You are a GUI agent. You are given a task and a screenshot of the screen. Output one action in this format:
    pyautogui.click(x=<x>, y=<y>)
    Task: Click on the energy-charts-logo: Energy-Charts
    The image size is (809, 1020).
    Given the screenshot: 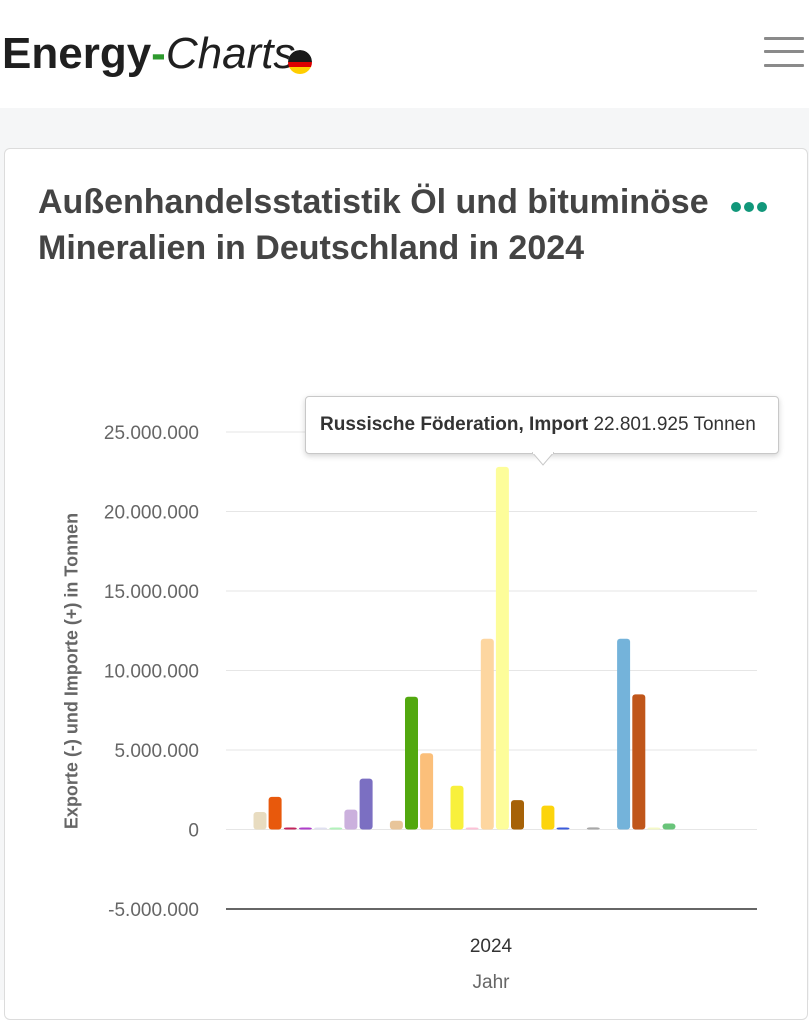 What is the action you would take?
    pyautogui.click(x=148, y=54)
    